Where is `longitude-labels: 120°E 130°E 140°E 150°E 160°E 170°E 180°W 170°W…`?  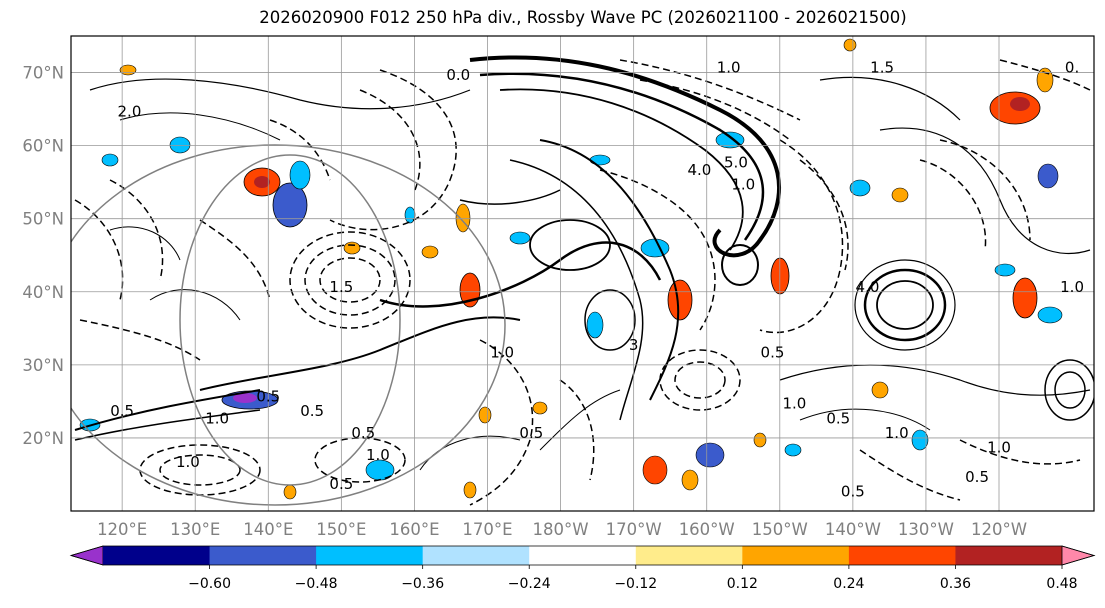 longitude-labels: 120°E 130°E 140°E 150°E 160°E 170°E 180°W 170°W… is located at coordinates (562, 529).